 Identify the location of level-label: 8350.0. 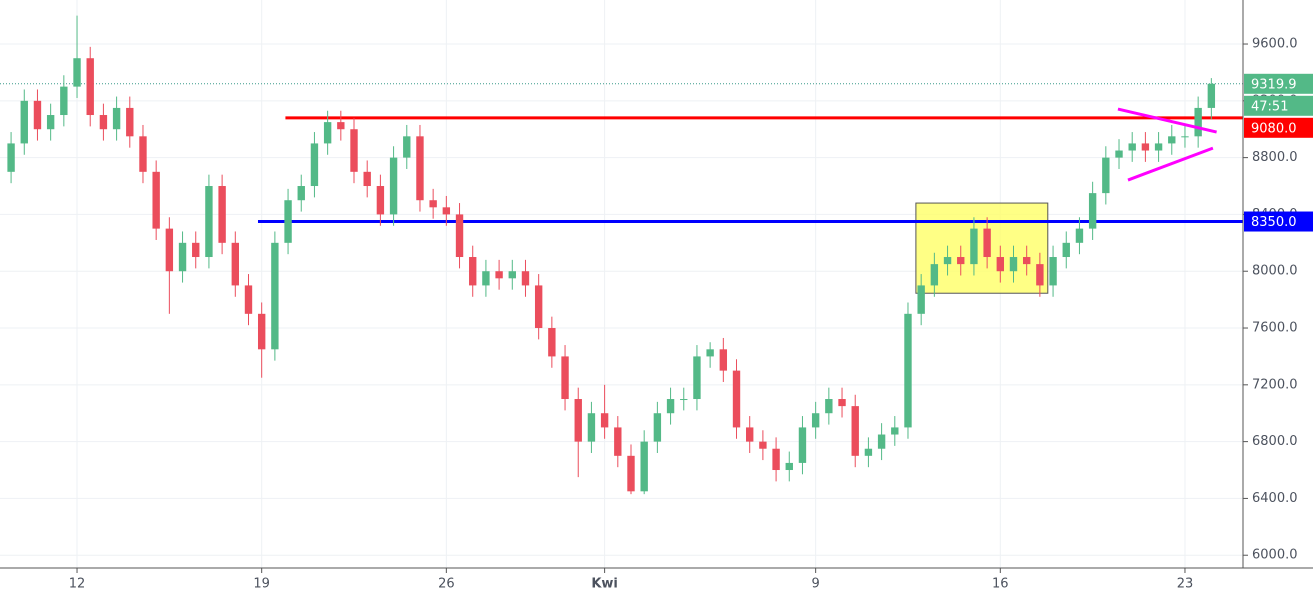
(1274, 222).